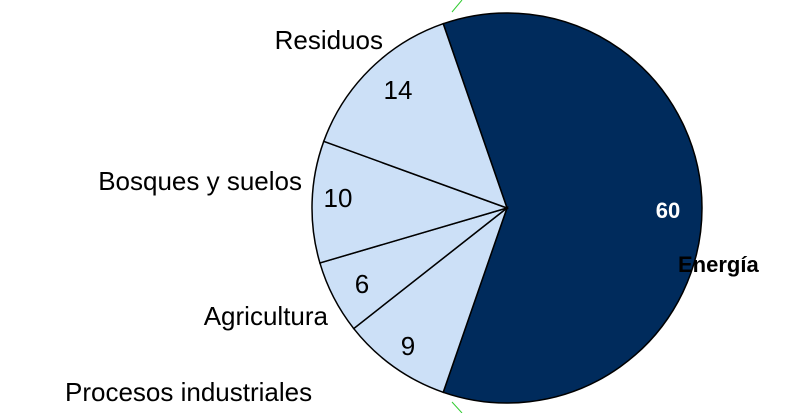  What do you see at coordinates (362, 284) in the screenshot?
I see `value-label: 6` at bounding box center [362, 284].